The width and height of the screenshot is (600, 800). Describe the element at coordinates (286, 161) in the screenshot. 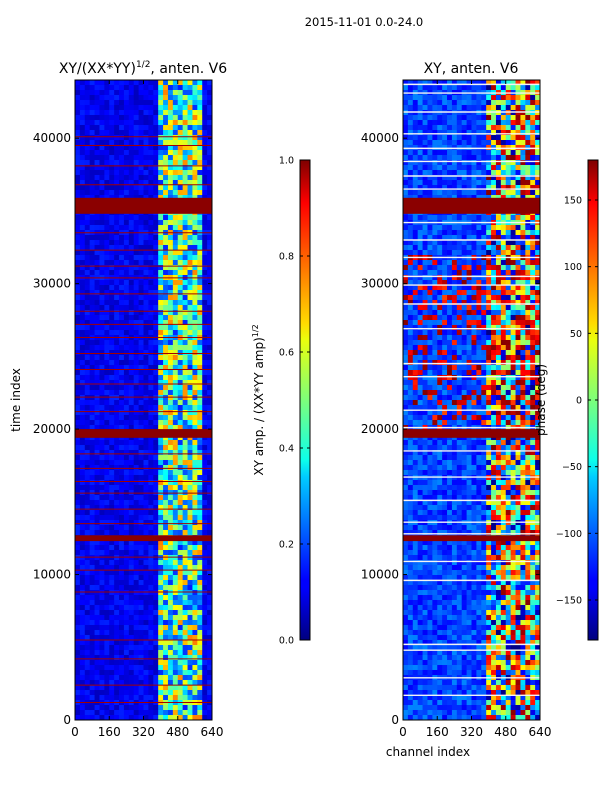

I see `colorbar-tick-label: 1.0` at that location.